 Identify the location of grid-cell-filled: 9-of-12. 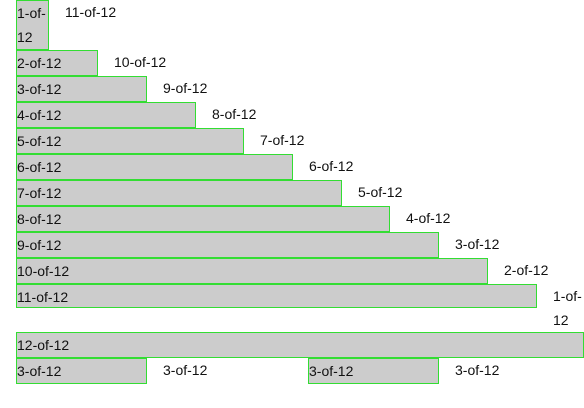
(227, 245).